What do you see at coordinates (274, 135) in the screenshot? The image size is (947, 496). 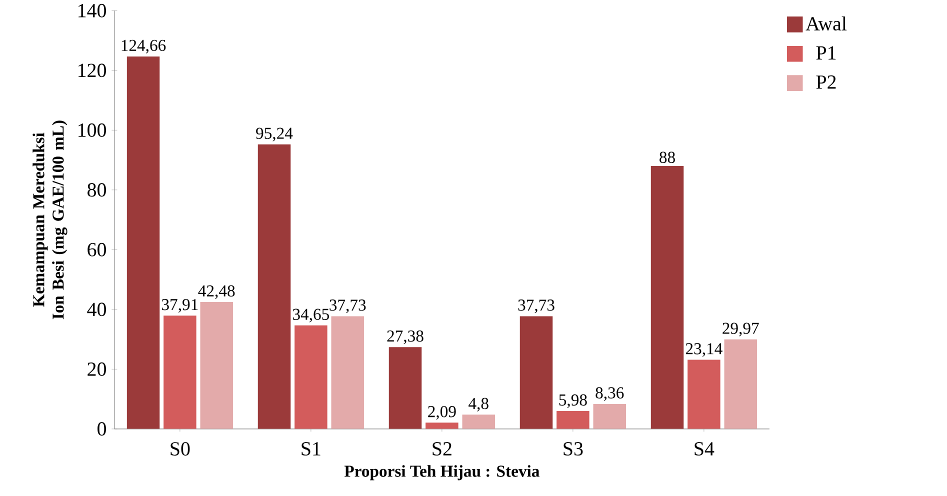 I see `data-label: 95,24` at bounding box center [274, 135].